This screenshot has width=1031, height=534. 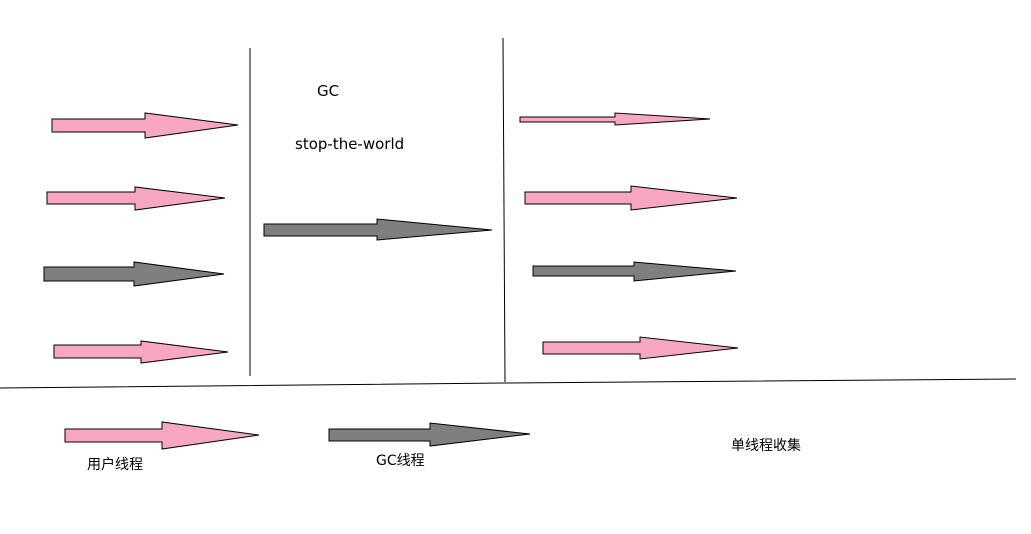 What do you see at coordinates (115, 465) in the screenshot?
I see `legend-user-thread-label: 用户线程` at bounding box center [115, 465].